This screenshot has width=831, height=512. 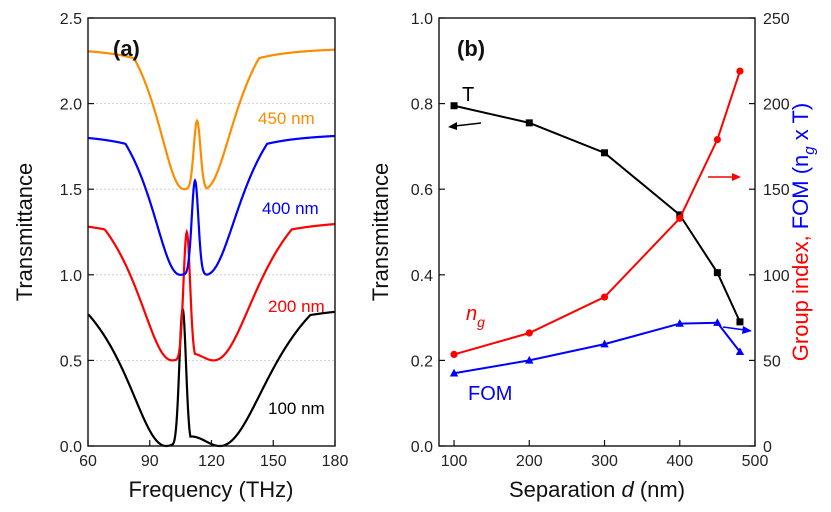 What do you see at coordinates (755, 461) in the screenshot?
I see `b-x-tick-label: 500` at bounding box center [755, 461].